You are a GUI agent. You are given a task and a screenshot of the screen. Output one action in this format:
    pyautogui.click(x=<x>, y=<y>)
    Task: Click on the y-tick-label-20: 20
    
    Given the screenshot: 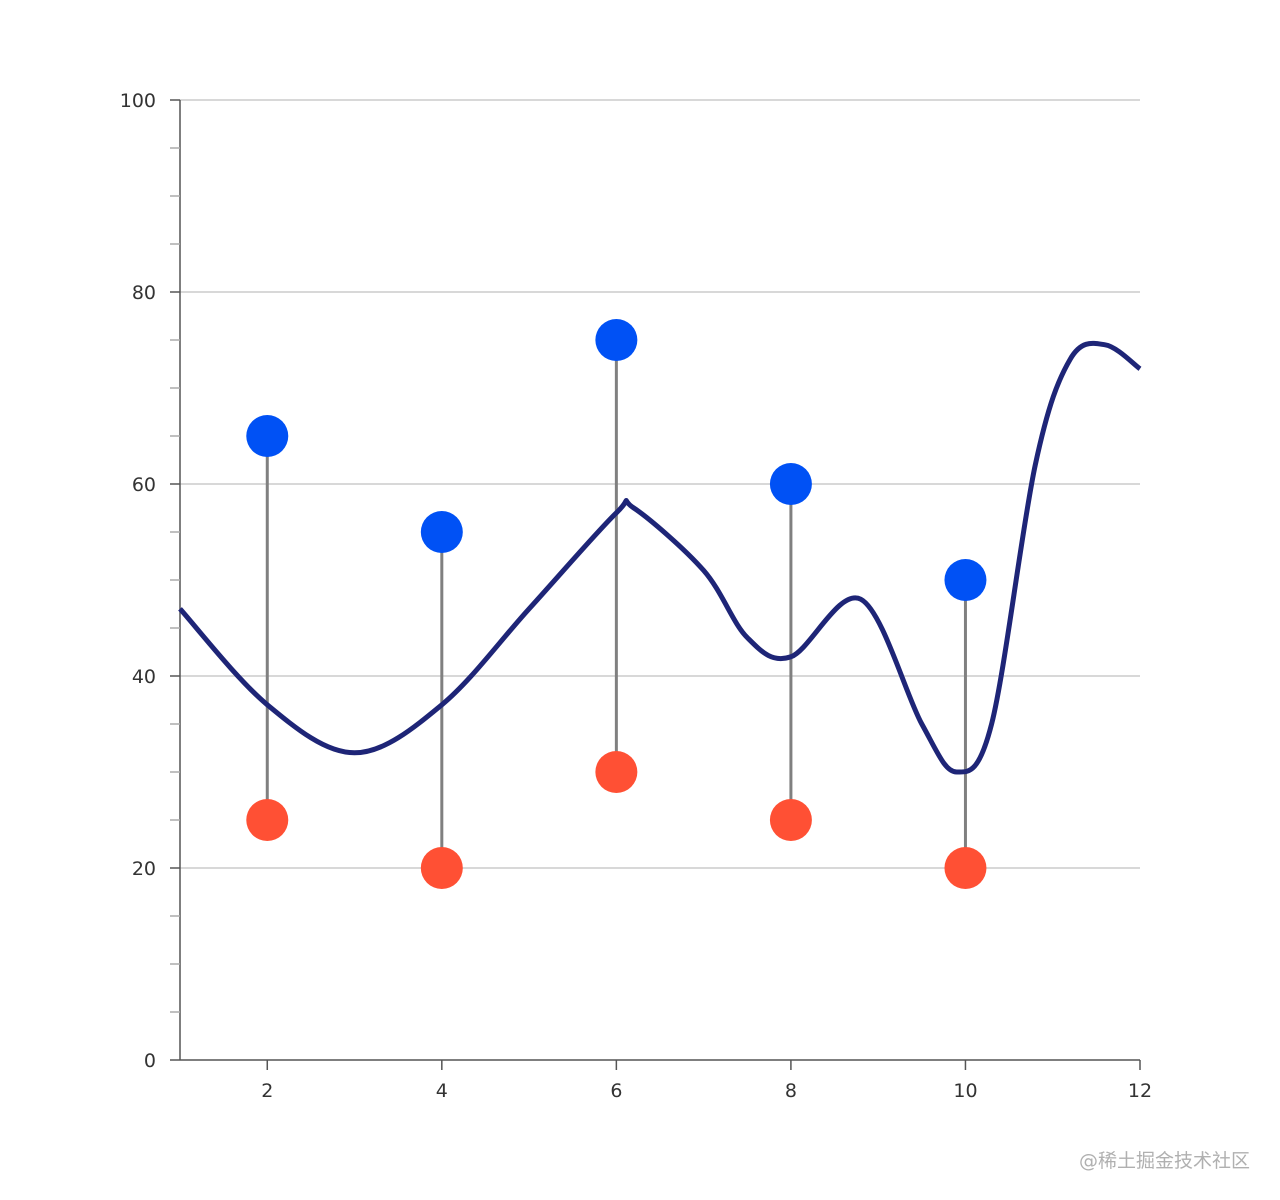 What is the action you would take?
    pyautogui.click(x=144, y=869)
    